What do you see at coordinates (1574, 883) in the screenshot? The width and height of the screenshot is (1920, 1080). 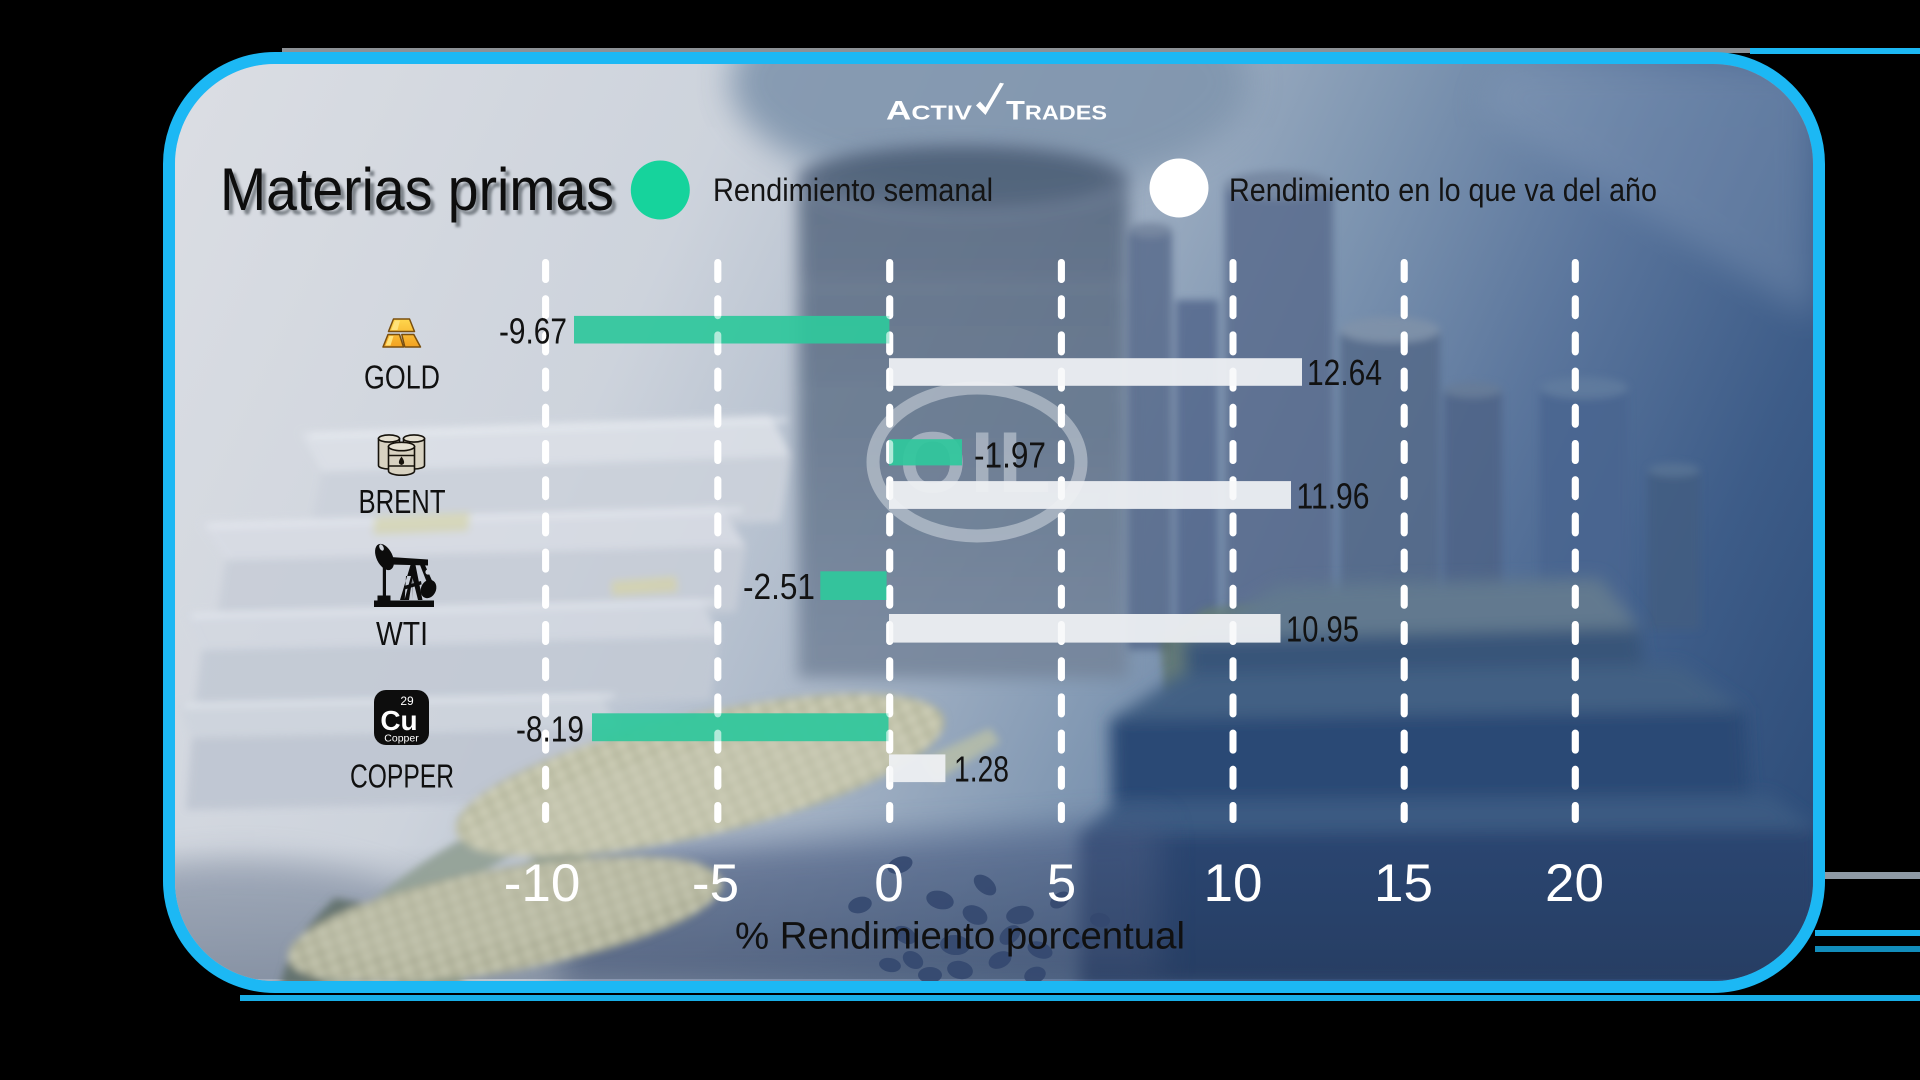 I see `svg-text: 20` at bounding box center [1574, 883].